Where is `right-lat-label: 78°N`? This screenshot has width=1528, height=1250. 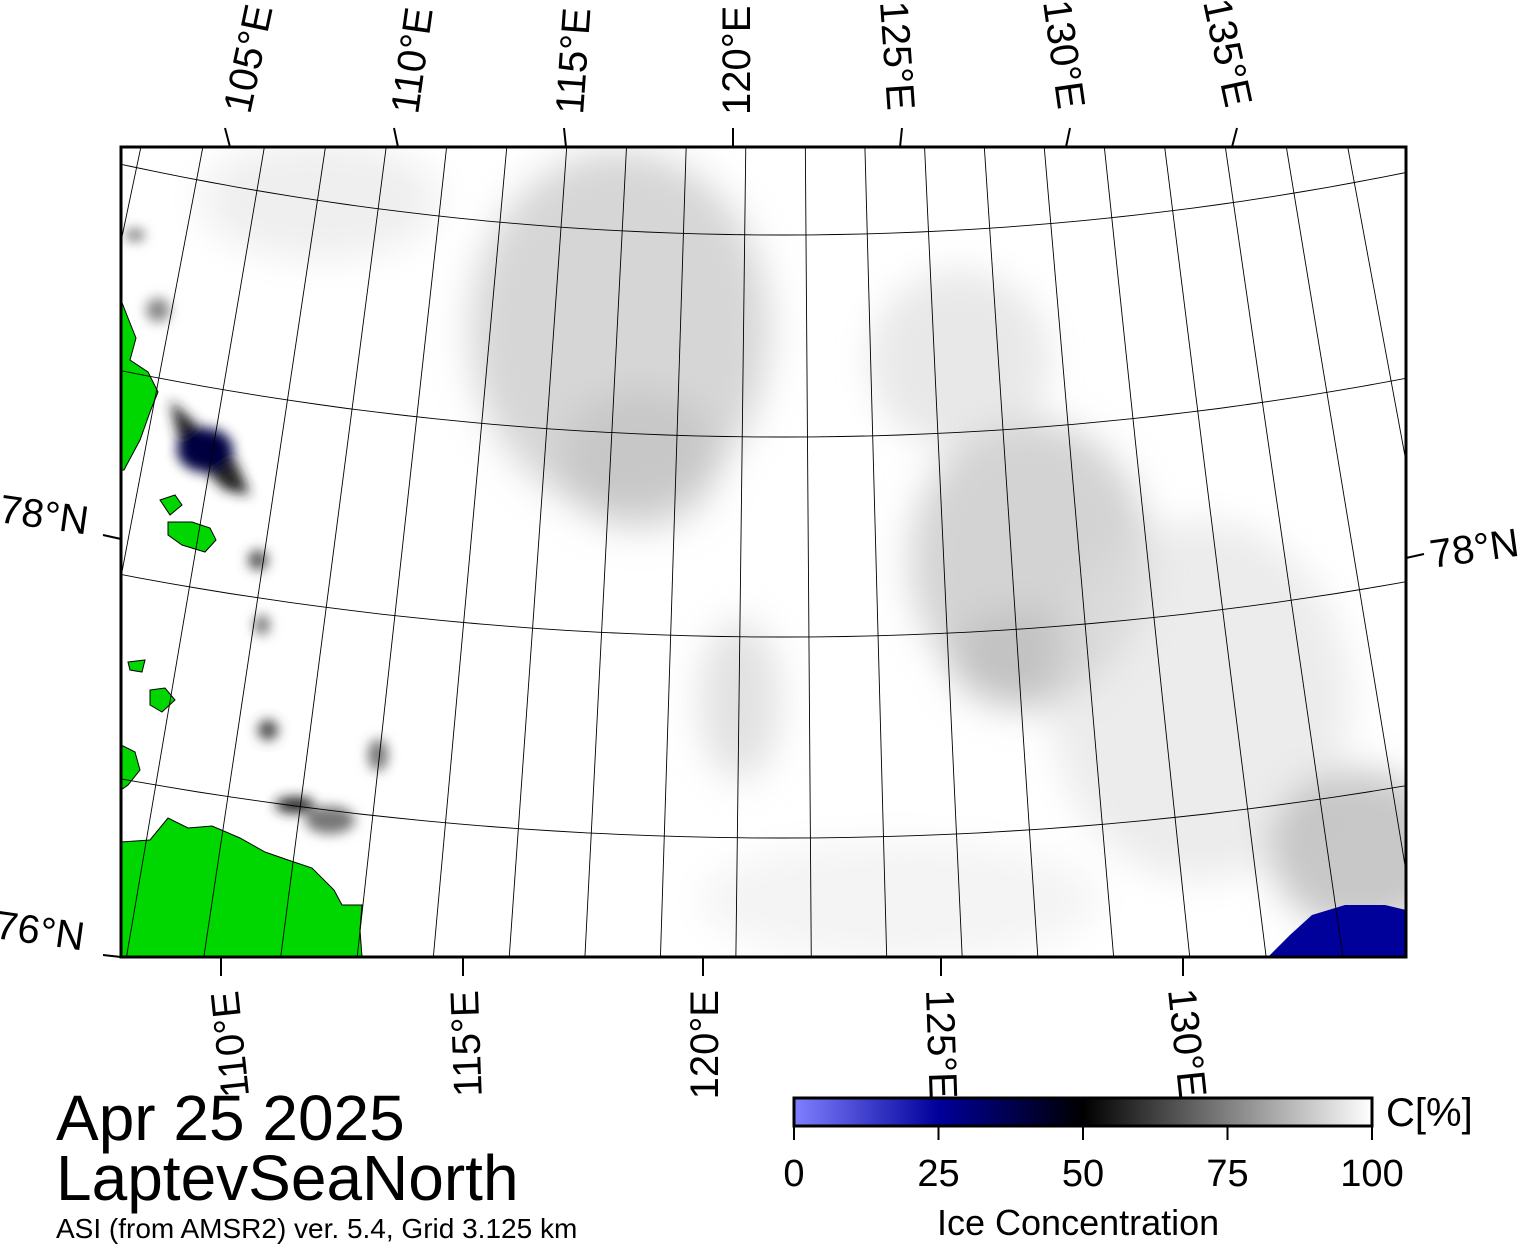 right-lat-label: 78°N is located at coordinates (1474, 549).